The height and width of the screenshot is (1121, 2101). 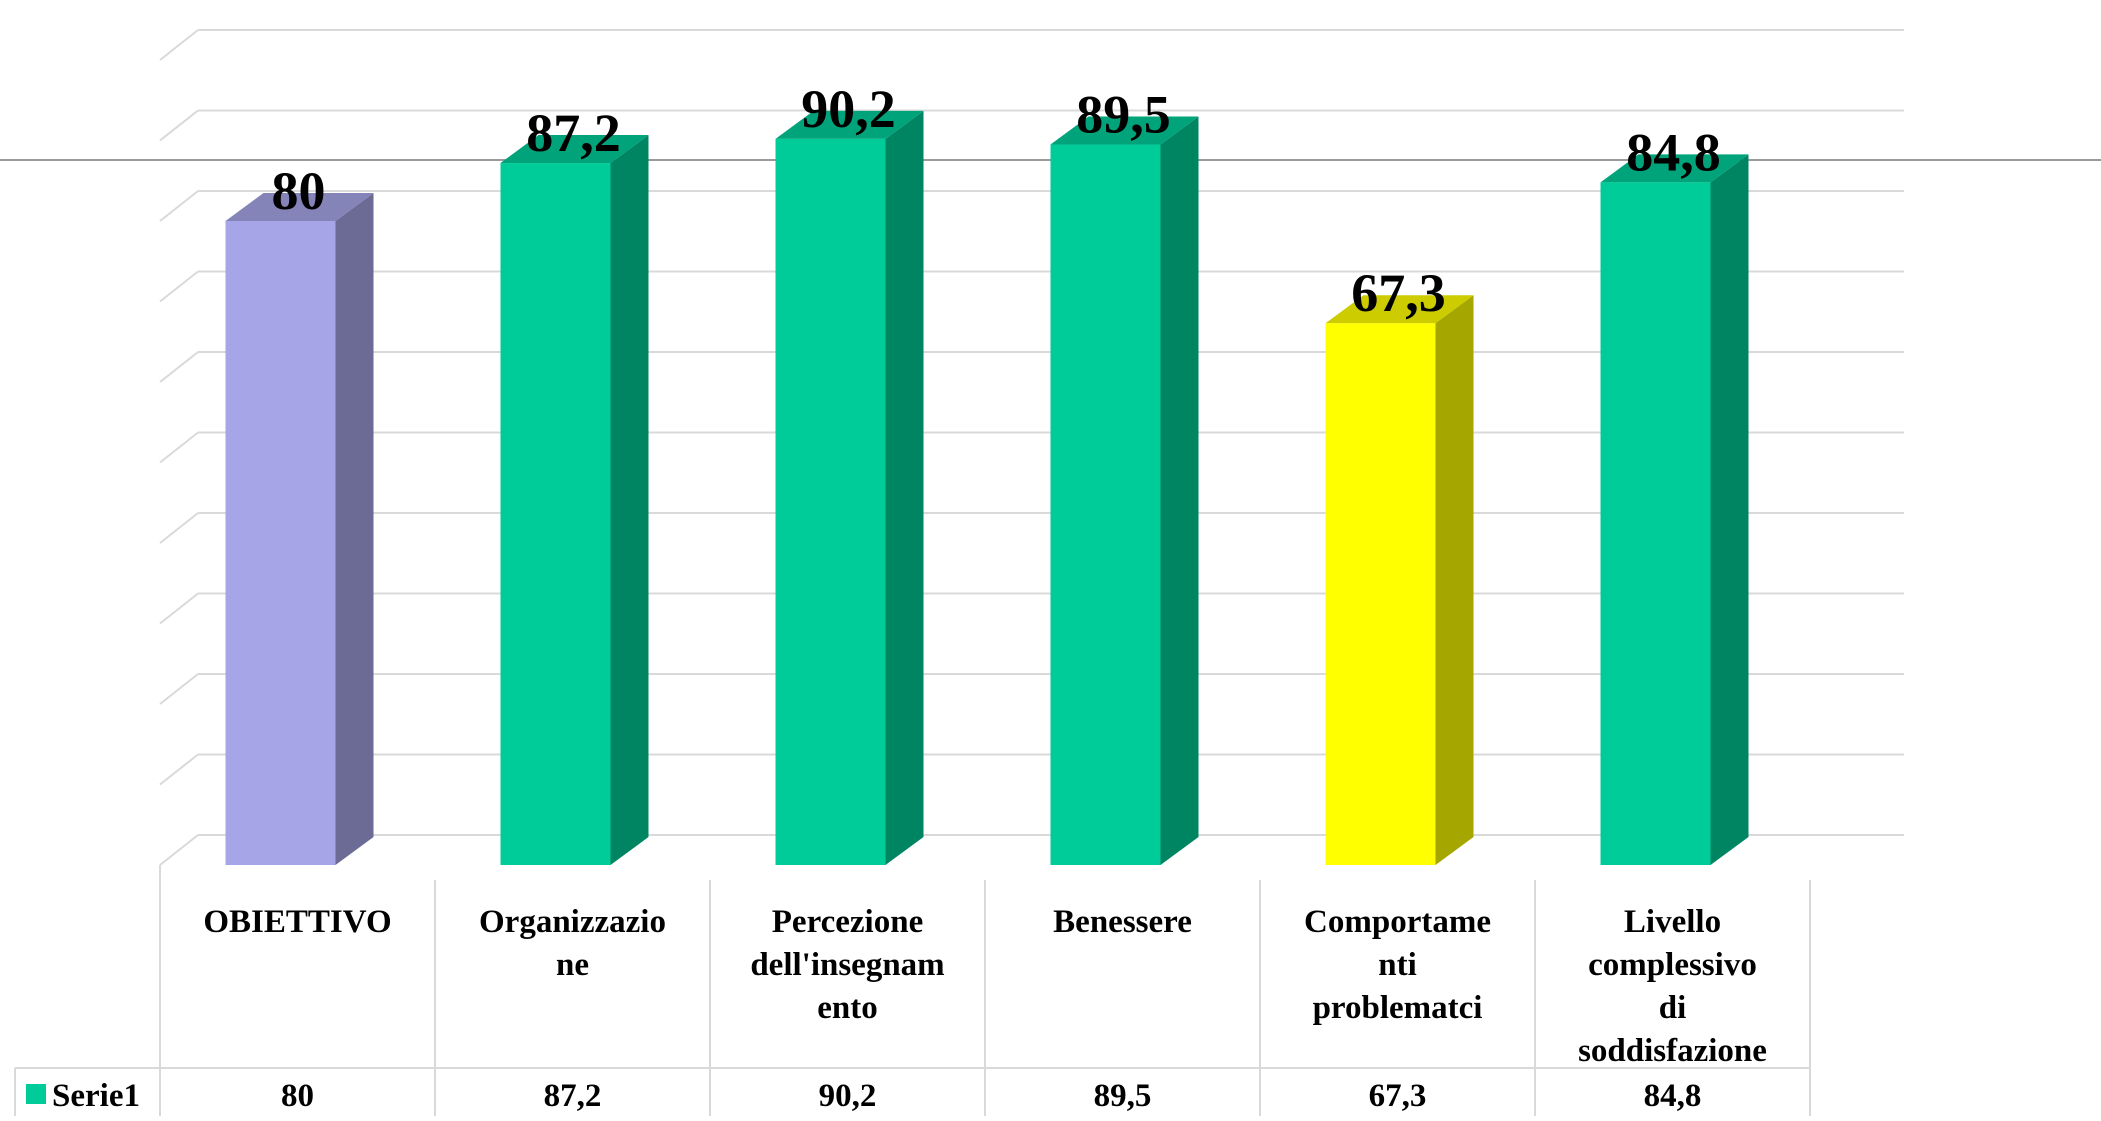 I want to click on category-label: Organizzazio, so click(x=572, y=922).